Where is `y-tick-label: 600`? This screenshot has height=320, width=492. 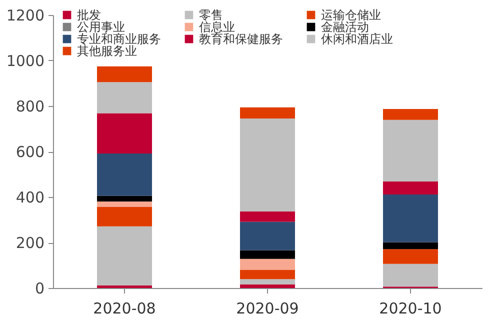
y-tick-label: 600 is located at coordinates (30, 152).